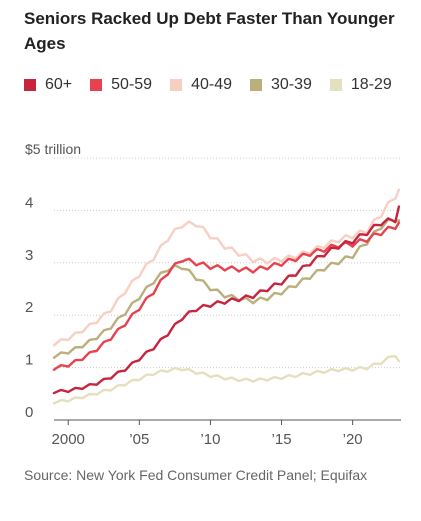 The width and height of the screenshot is (421, 521). What do you see at coordinates (53, 149) in the screenshot?
I see `y-tick-label: $5 trillion` at bounding box center [53, 149].